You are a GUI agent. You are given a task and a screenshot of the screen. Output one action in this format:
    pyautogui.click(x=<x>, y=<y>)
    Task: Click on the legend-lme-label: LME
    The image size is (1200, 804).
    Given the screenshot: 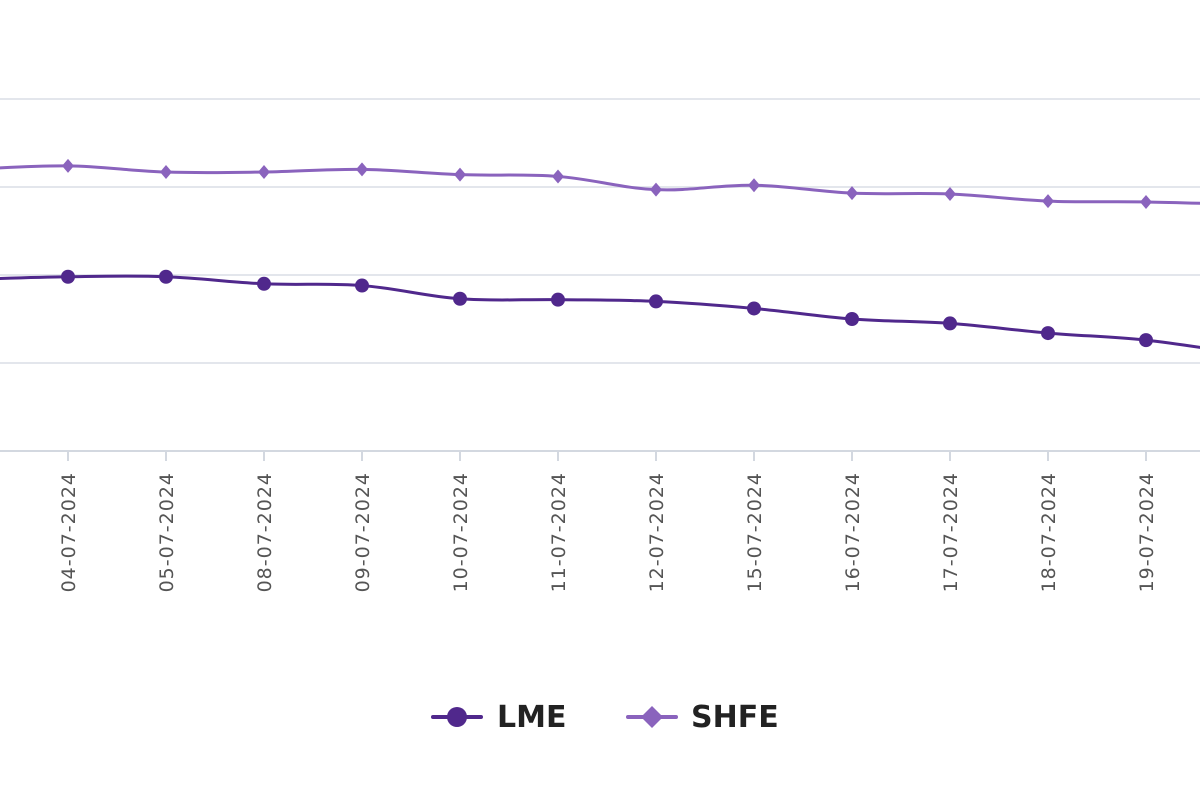 What is the action you would take?
    pyautogui.click(x=531, y=717)
    